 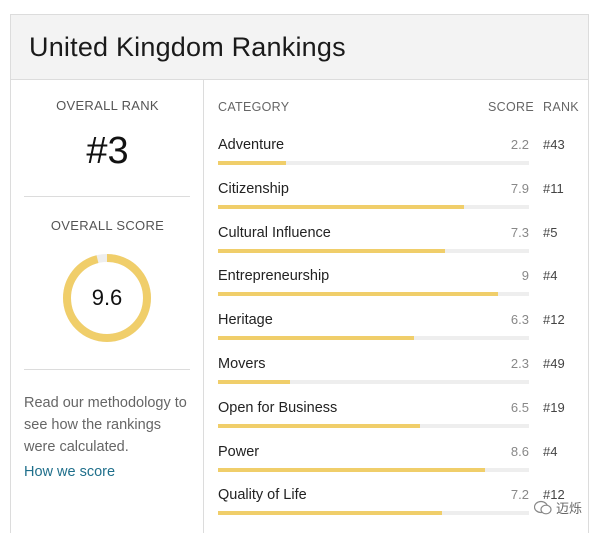 I want to click on category-row: Entrepreneurship 9 #4, so click(x=396, y=285).